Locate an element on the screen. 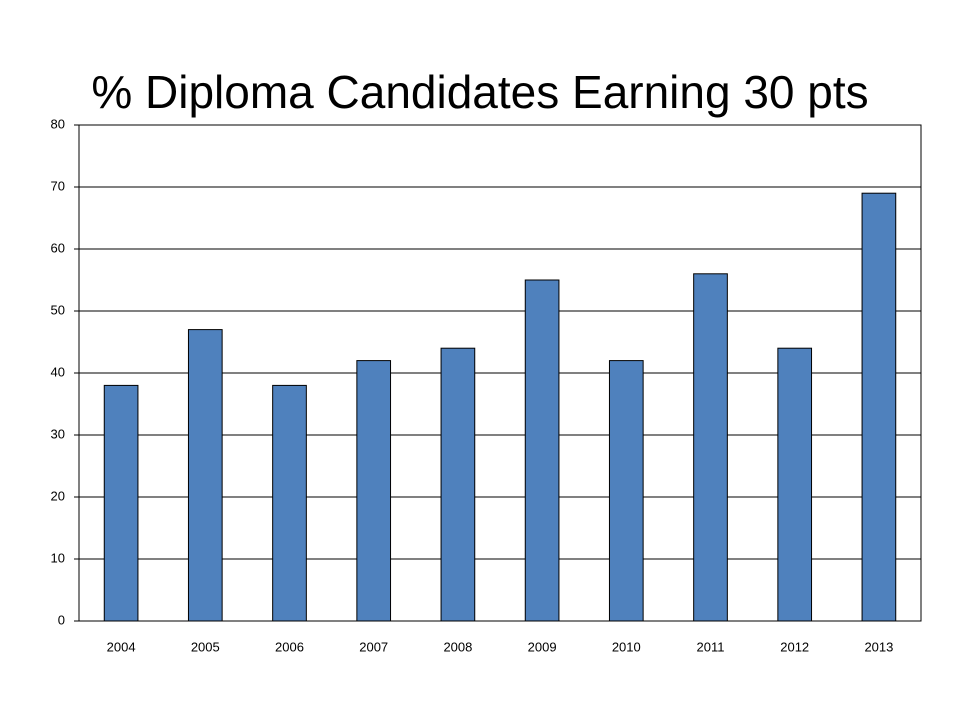  x-tick-label: 2004 is located at coordinates (121, 646).